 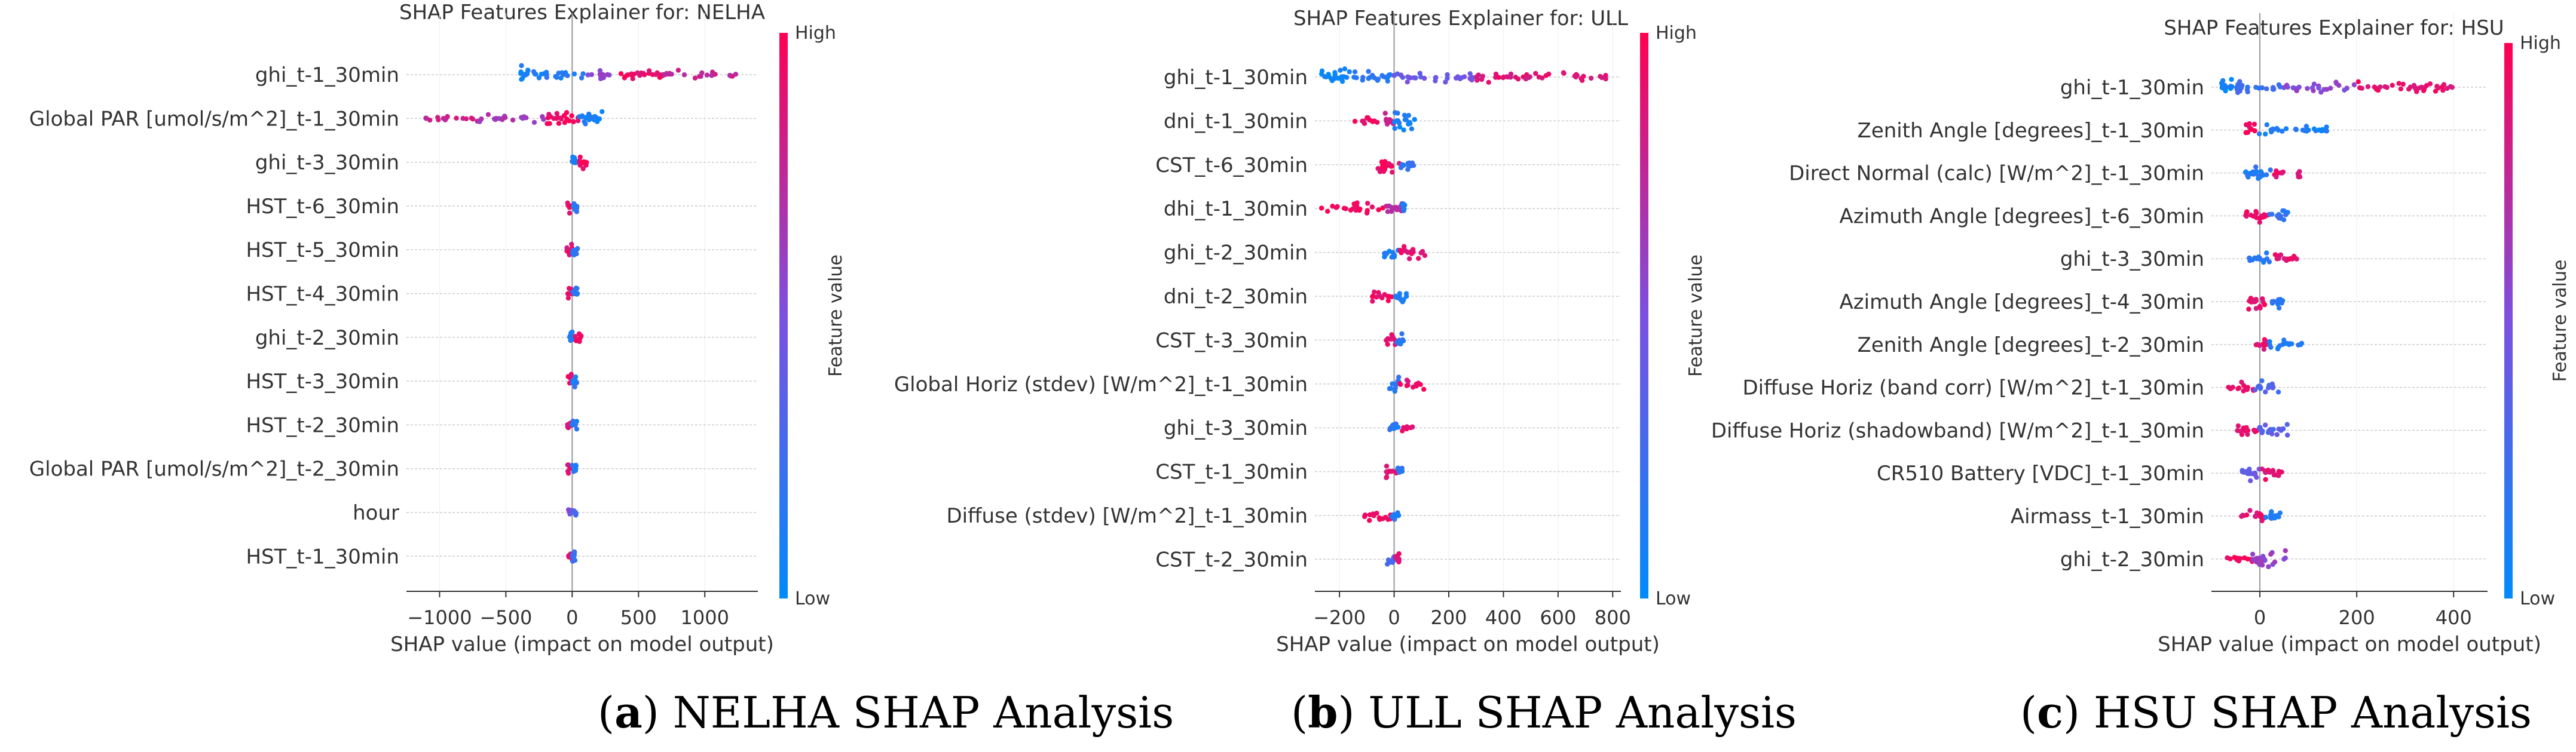 What do you see at coordinates (1231, 340) in the screenshot?
I see `feature-label: CST_t-3_30min` at bounding box center [1231, 340].